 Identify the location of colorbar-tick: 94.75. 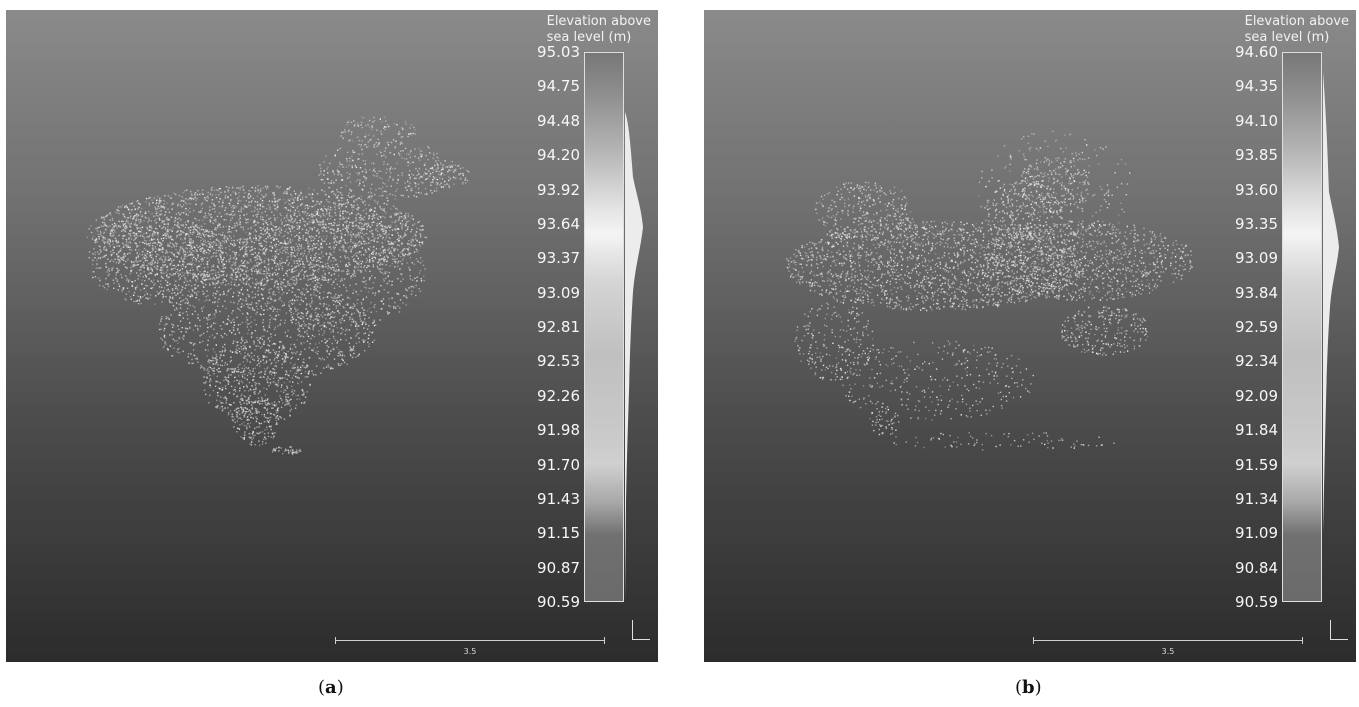
(558, 86).